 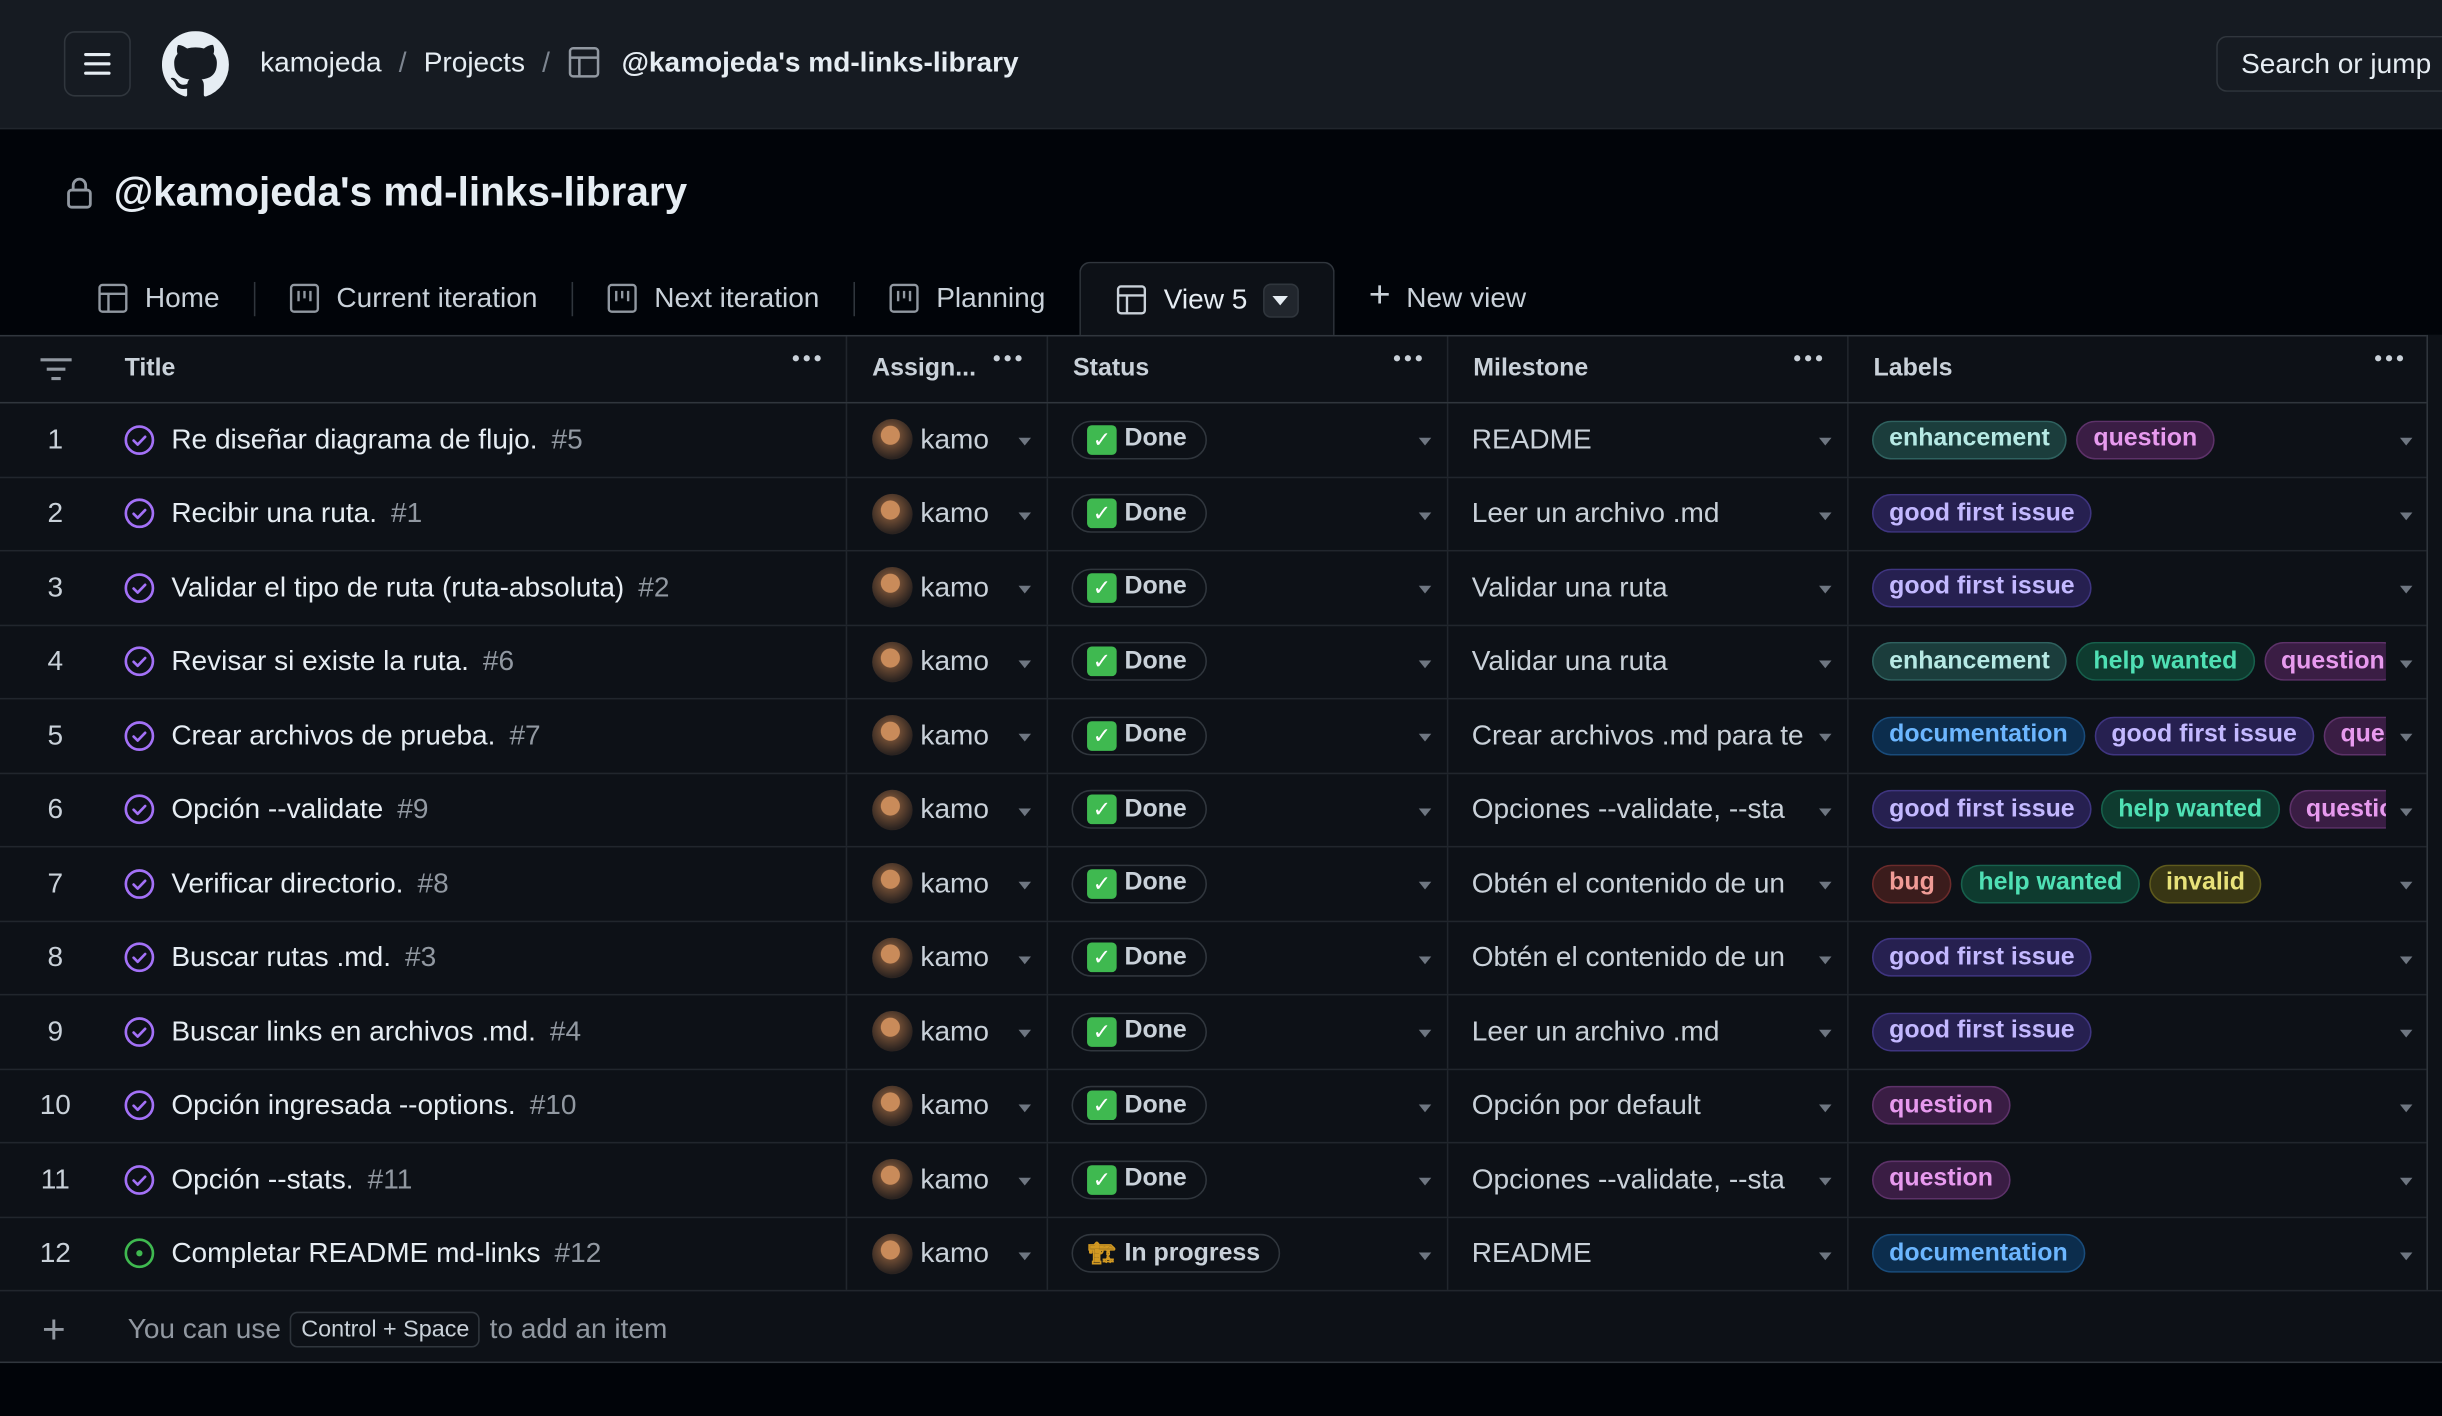 I want to click on milestone-cell: Opción por default, so click(x=1648, y=1105).